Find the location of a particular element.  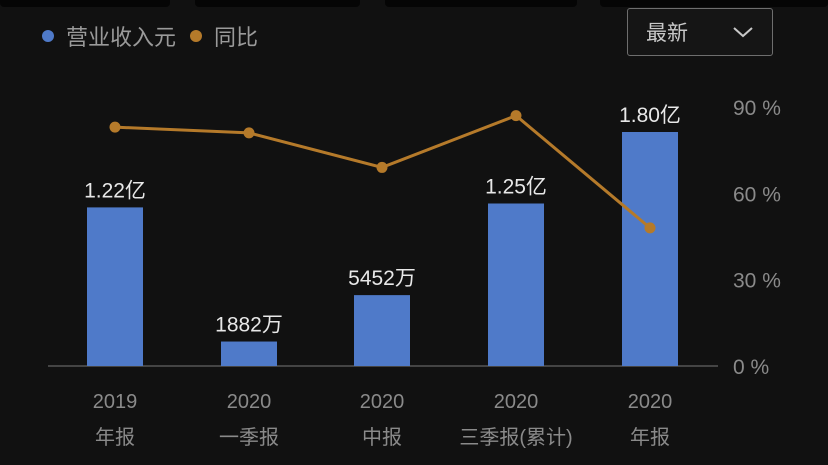

right-axis-tick-label: 60 % is located at coordinates (757, 194).